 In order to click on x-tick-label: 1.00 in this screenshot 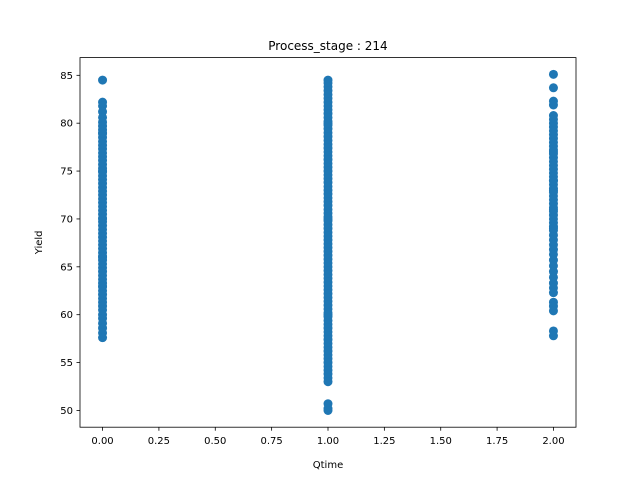, I will do `click(328, 441)`.